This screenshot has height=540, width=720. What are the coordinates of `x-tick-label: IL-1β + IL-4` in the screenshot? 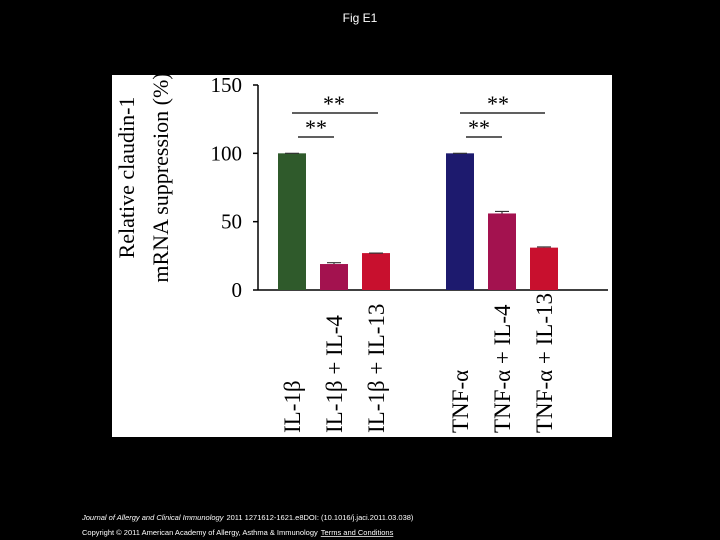 It's located at (334, 374).